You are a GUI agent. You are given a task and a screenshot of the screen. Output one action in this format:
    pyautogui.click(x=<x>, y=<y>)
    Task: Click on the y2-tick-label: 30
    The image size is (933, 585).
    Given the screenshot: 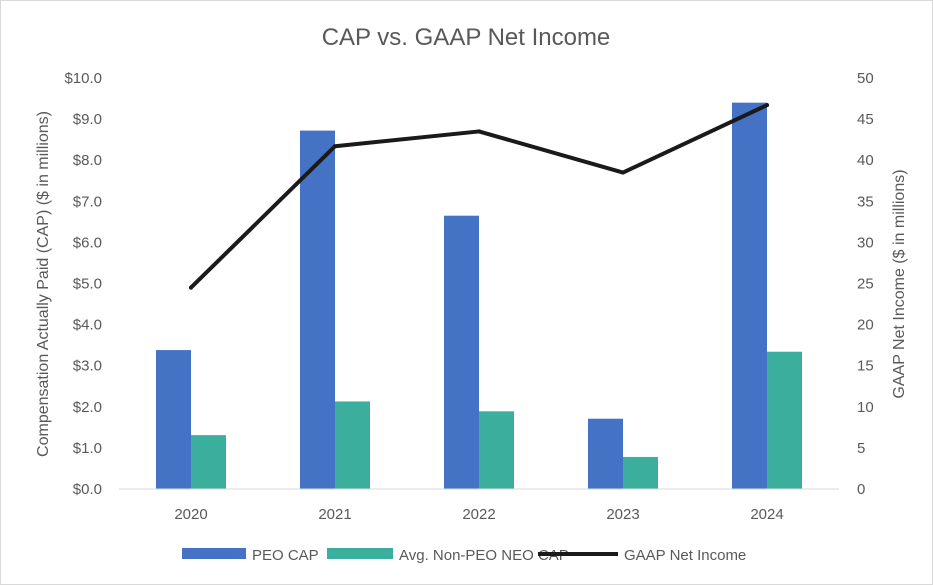 What is the action you would take?
    pyautogui.click(x=865, y=242)
    